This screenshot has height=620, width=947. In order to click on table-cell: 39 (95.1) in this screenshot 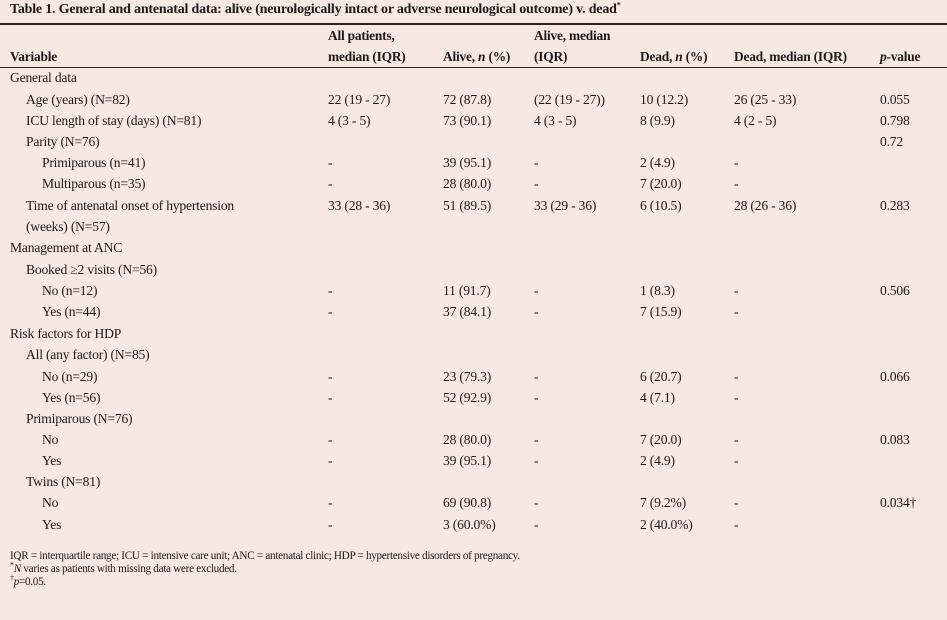, I will do `click(467, 460)`.